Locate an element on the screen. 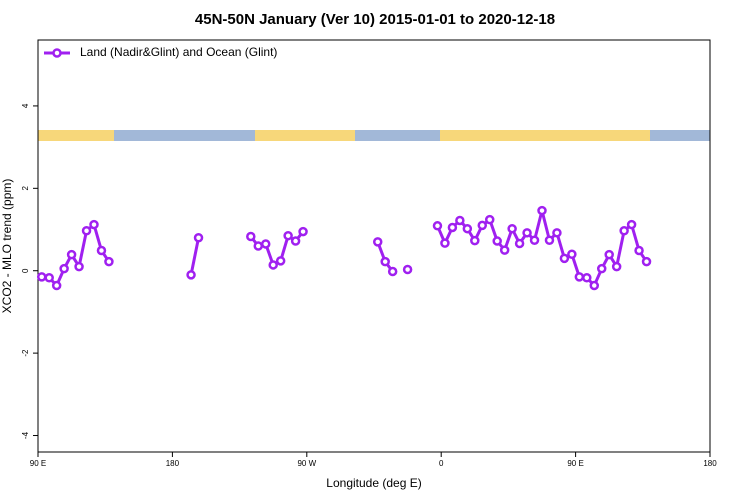 The width and height of the screenshot is (750, 500). y-axis-label: XCO2 - MLO trend (ppm) is located at coordinates (7, 246).